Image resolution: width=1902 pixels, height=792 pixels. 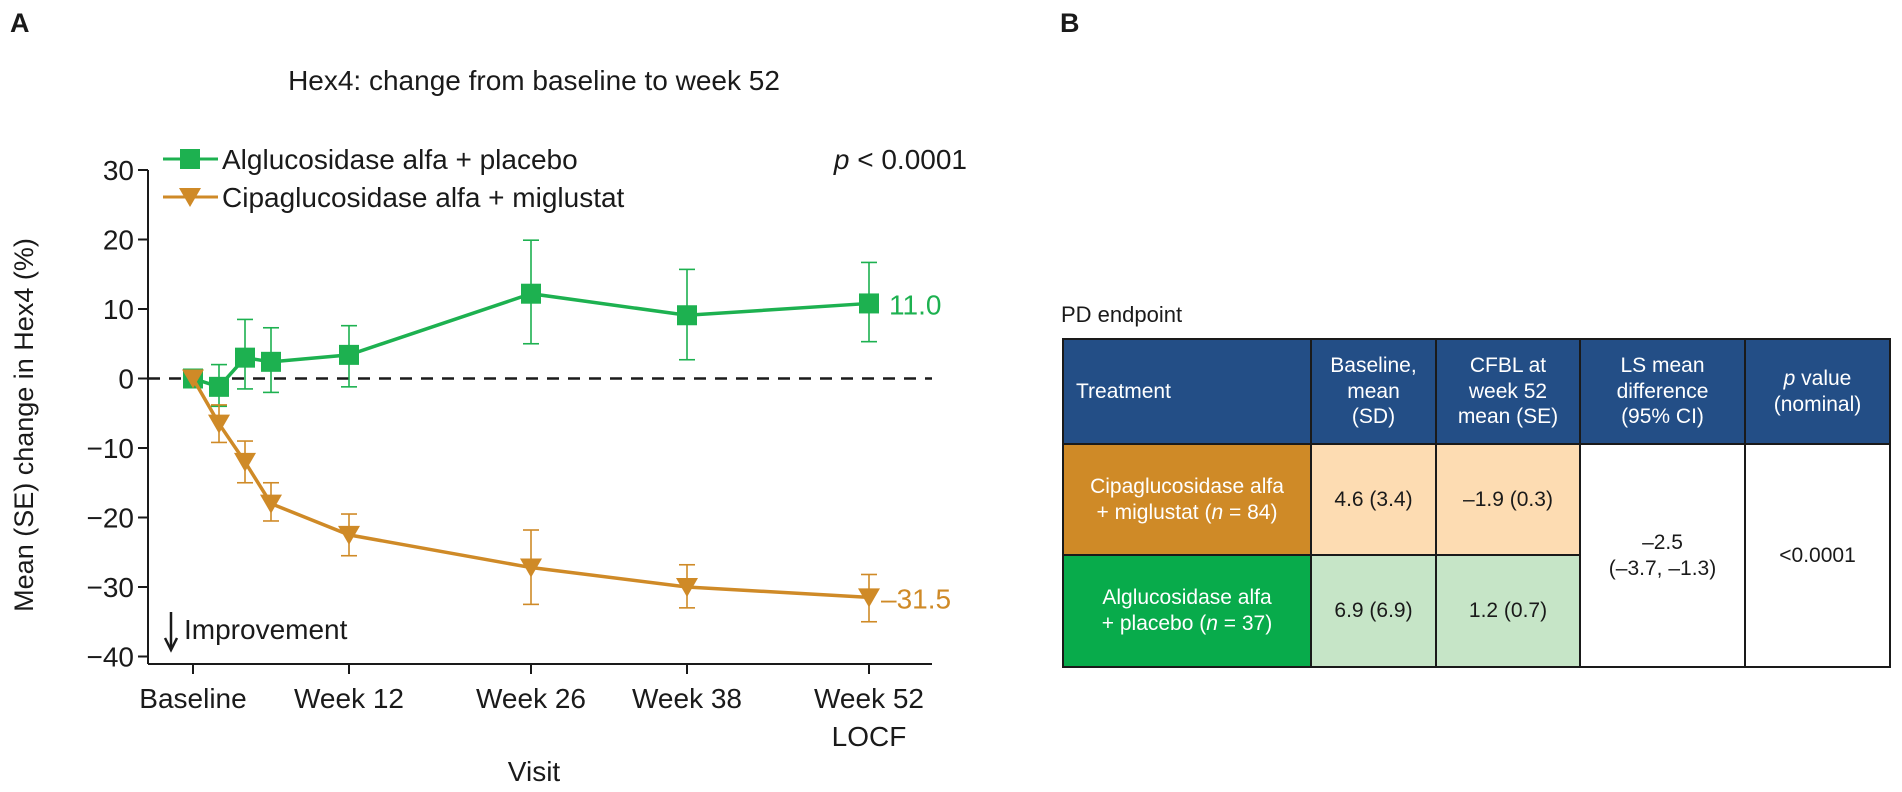 I want to click on y-tick-label: −30, so click(x=111, y=587).